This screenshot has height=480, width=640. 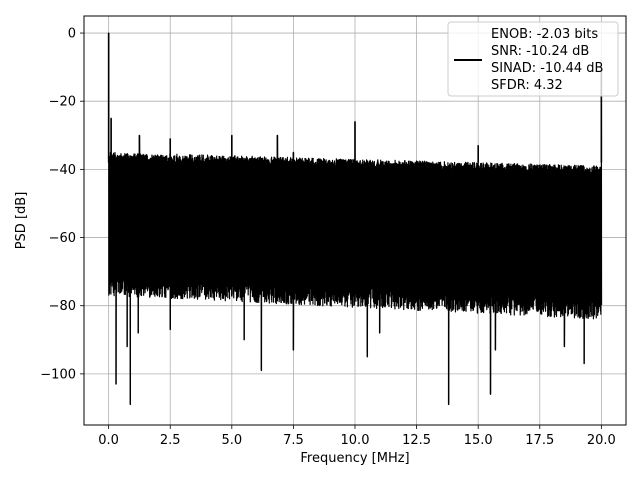 I want to click on legend-box, so click(x=533, y=59).